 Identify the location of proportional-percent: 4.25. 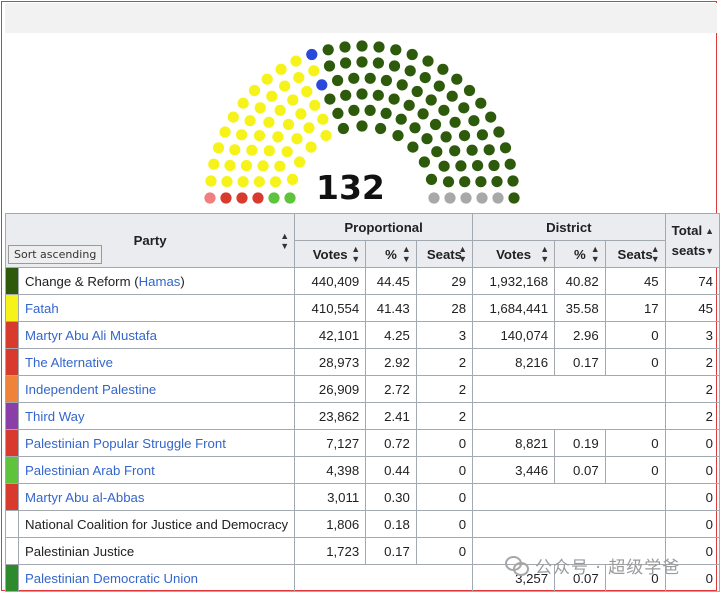
(391, 335).